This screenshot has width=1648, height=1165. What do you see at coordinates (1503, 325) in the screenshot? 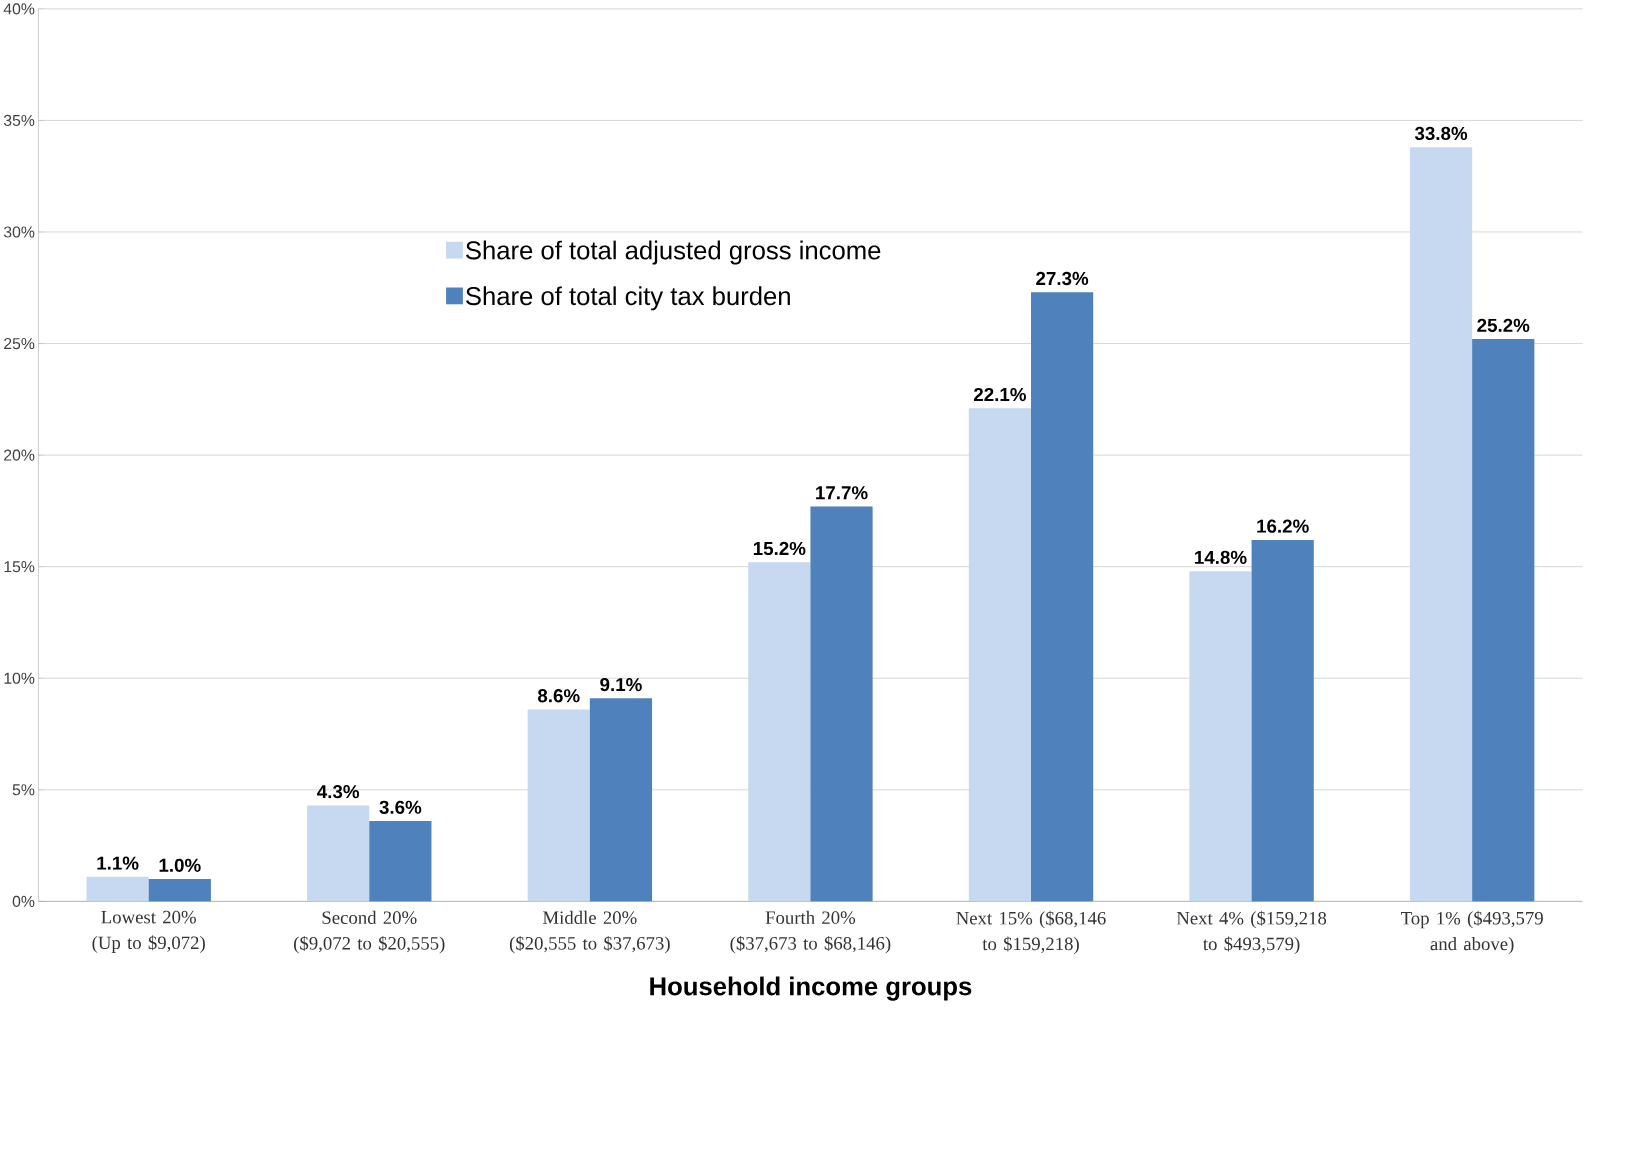
I see `data-label: 25.2%` at bounding box center [1503, 325].